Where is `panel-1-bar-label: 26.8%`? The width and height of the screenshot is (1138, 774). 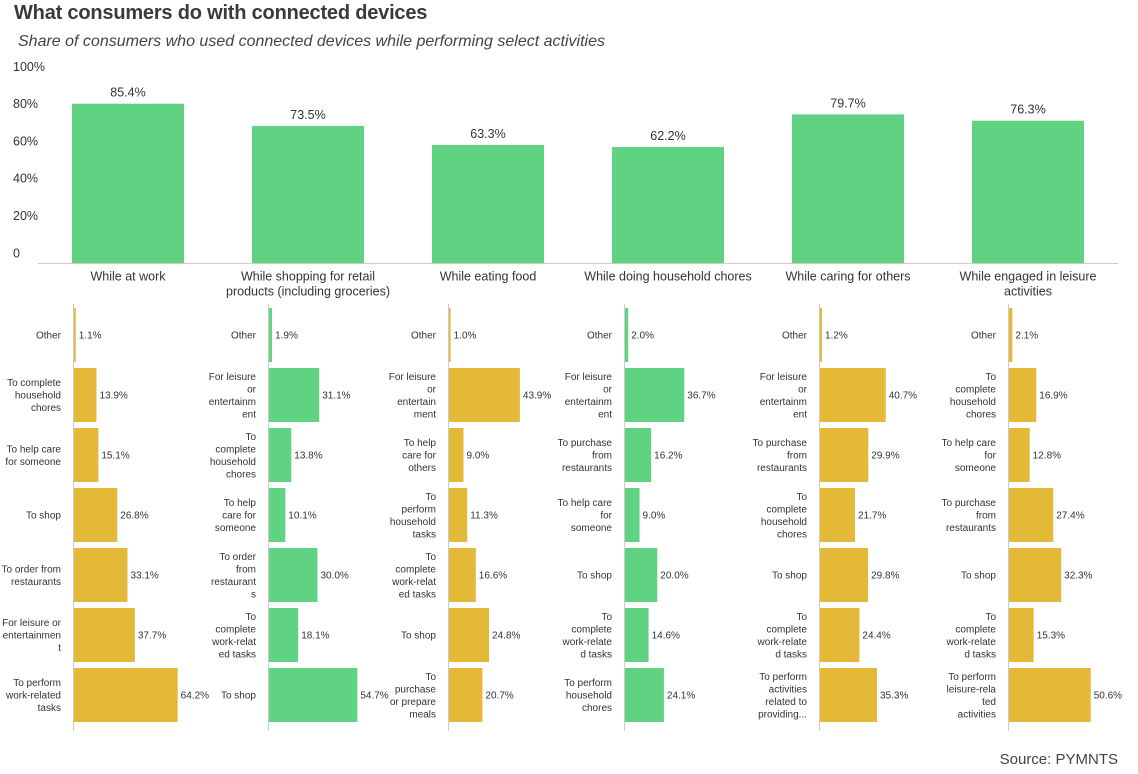
panel-1-bar-label: 26.8% is located at coordinates (134, 516).